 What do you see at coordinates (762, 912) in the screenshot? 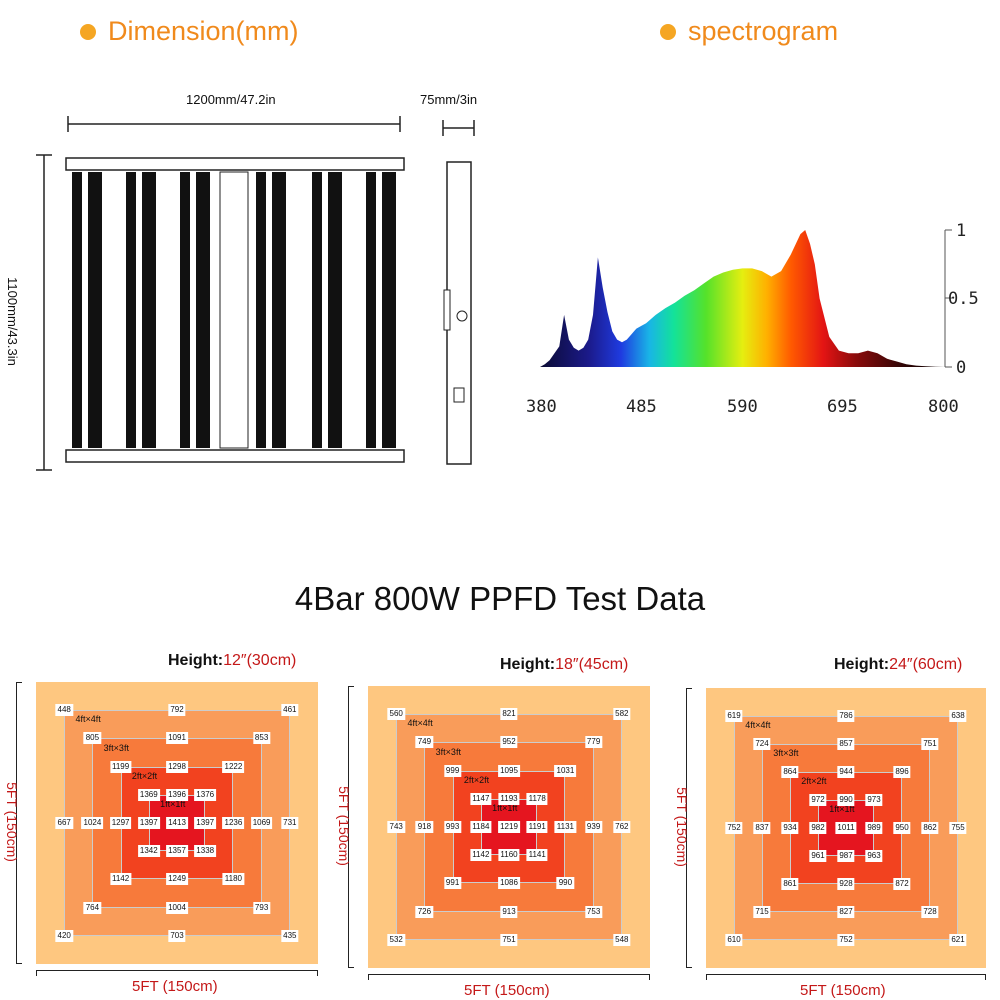
I see `ppfd-value: 715` at bounding box center [762, 912].